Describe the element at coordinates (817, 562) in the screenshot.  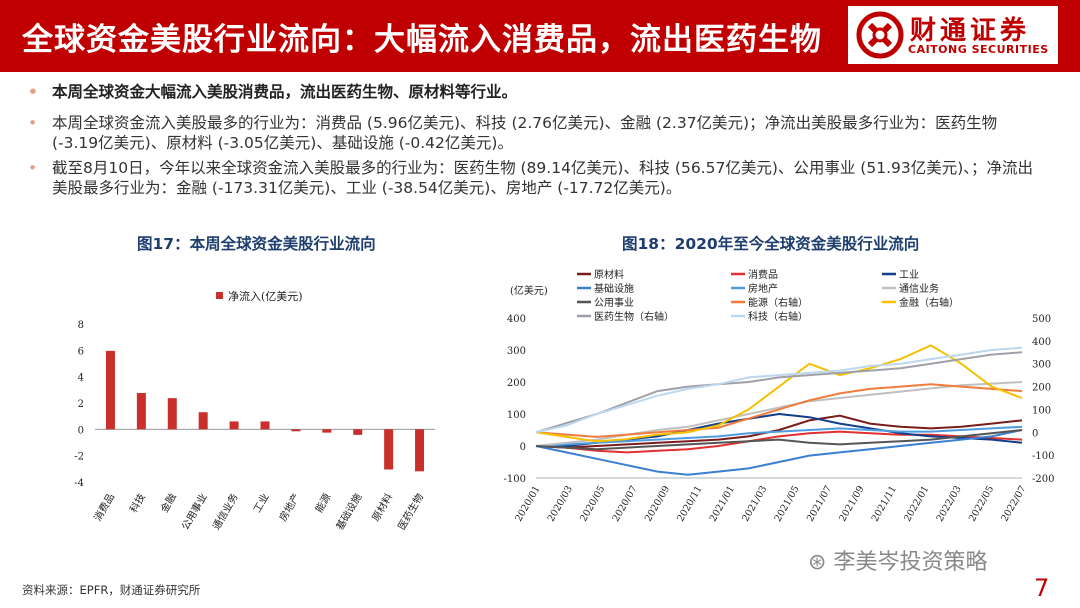
I see `wechat-icon: ⊛` at that location.